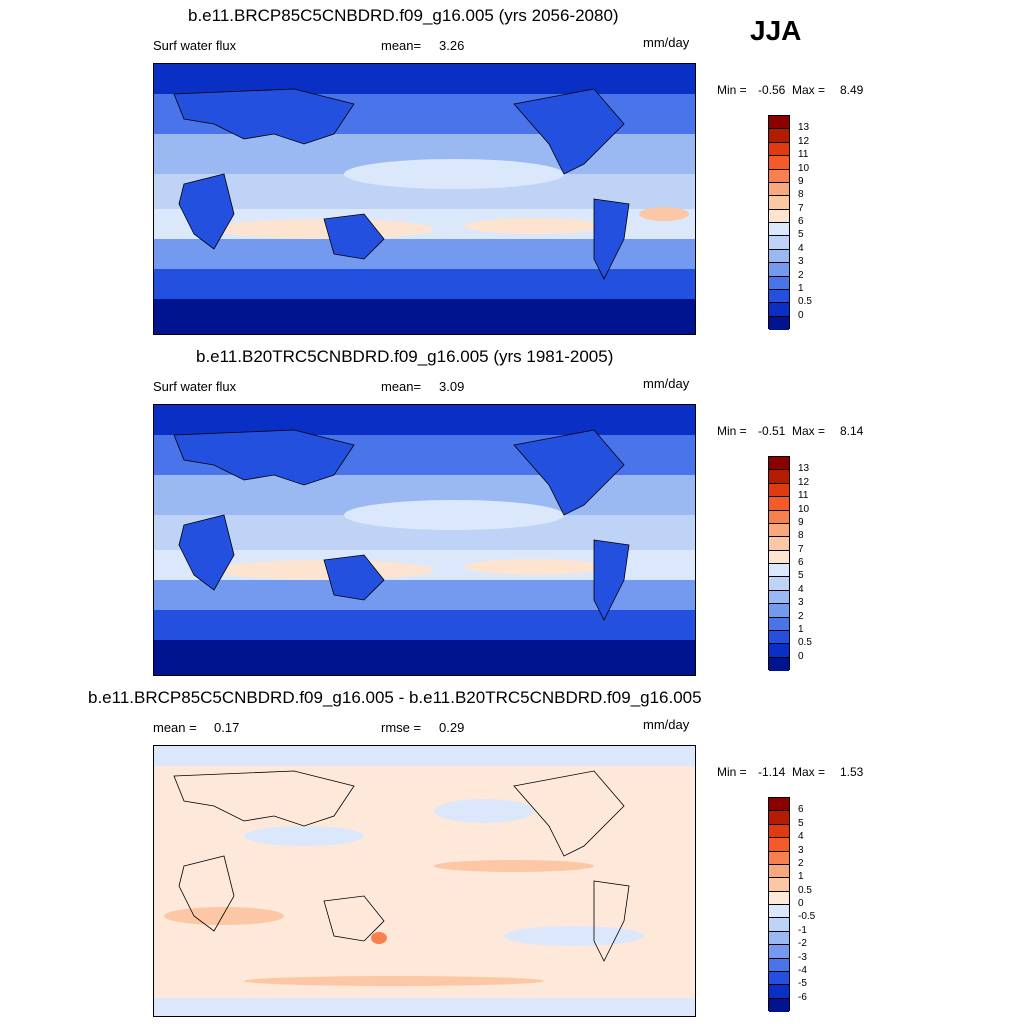 The height and width of the screenshot is (1024, 1024). I want to click on colorbar-tick-label: -0.5, so click(807, 917).